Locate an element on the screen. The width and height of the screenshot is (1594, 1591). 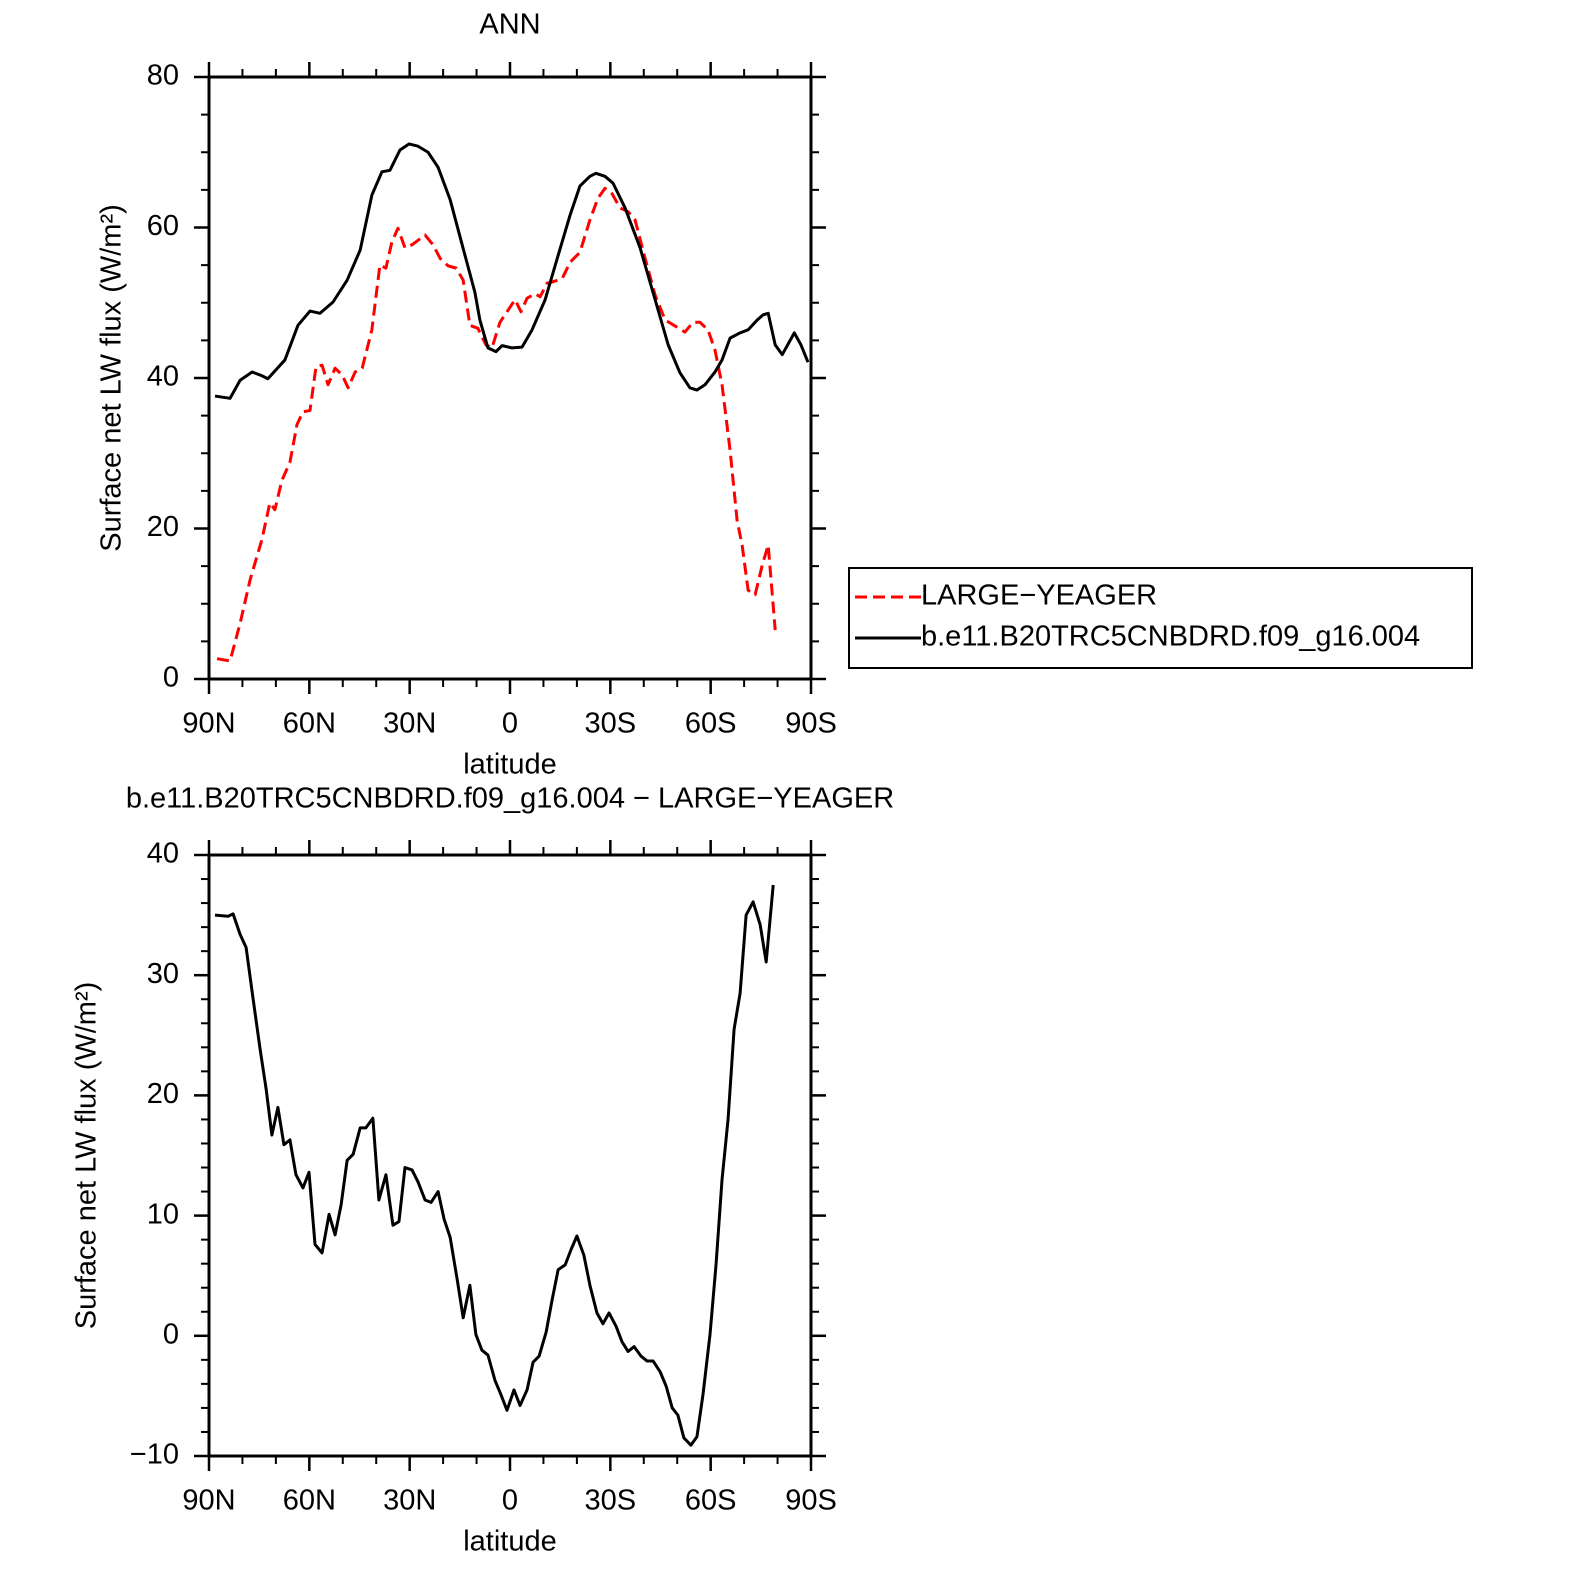
y-tick-label: 80 is located at coordinates (163, 76).